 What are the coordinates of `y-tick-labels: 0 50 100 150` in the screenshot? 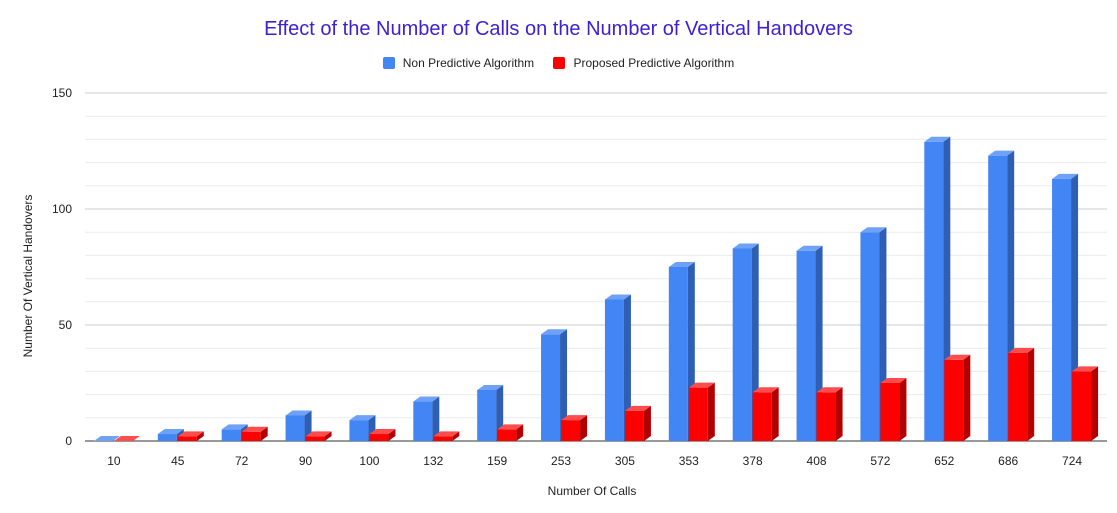 It's located at (62, 267).